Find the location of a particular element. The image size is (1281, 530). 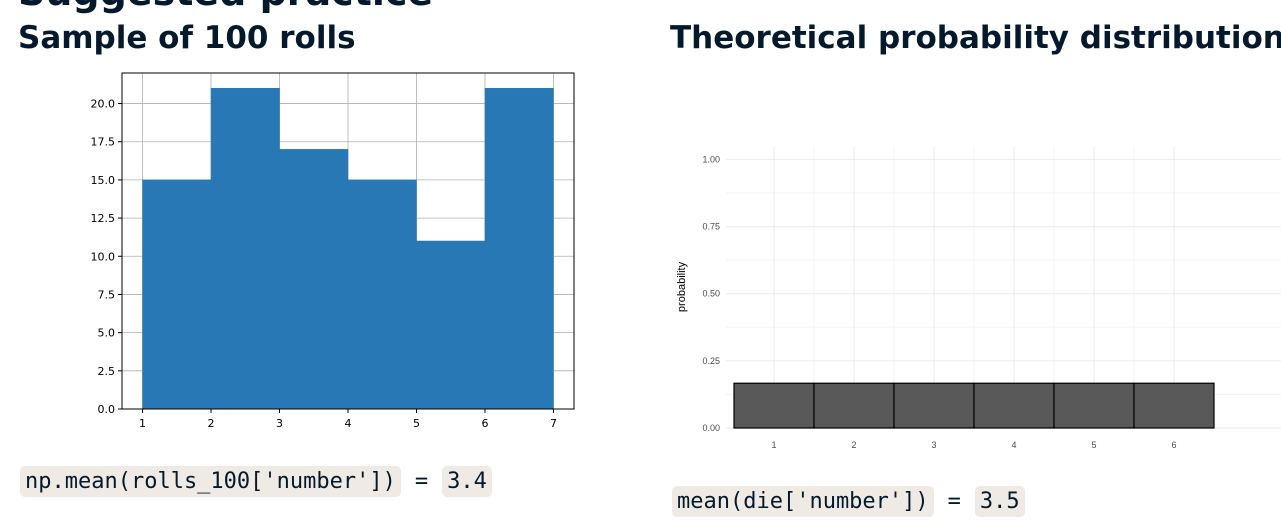

sample-mean-result: 3.4 is located at coordinates (467, 481).